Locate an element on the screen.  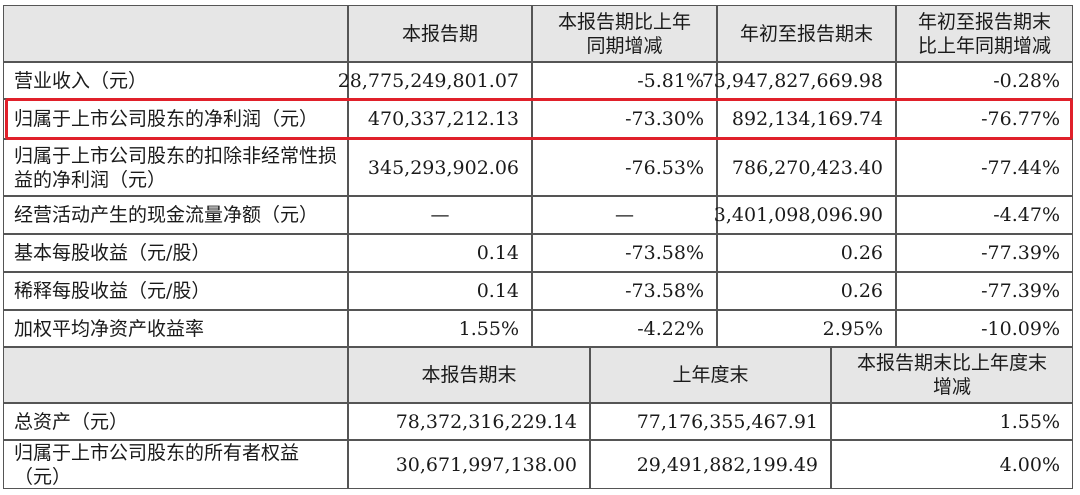
table-cell: -76.53% is located at coordinates (624, 167).